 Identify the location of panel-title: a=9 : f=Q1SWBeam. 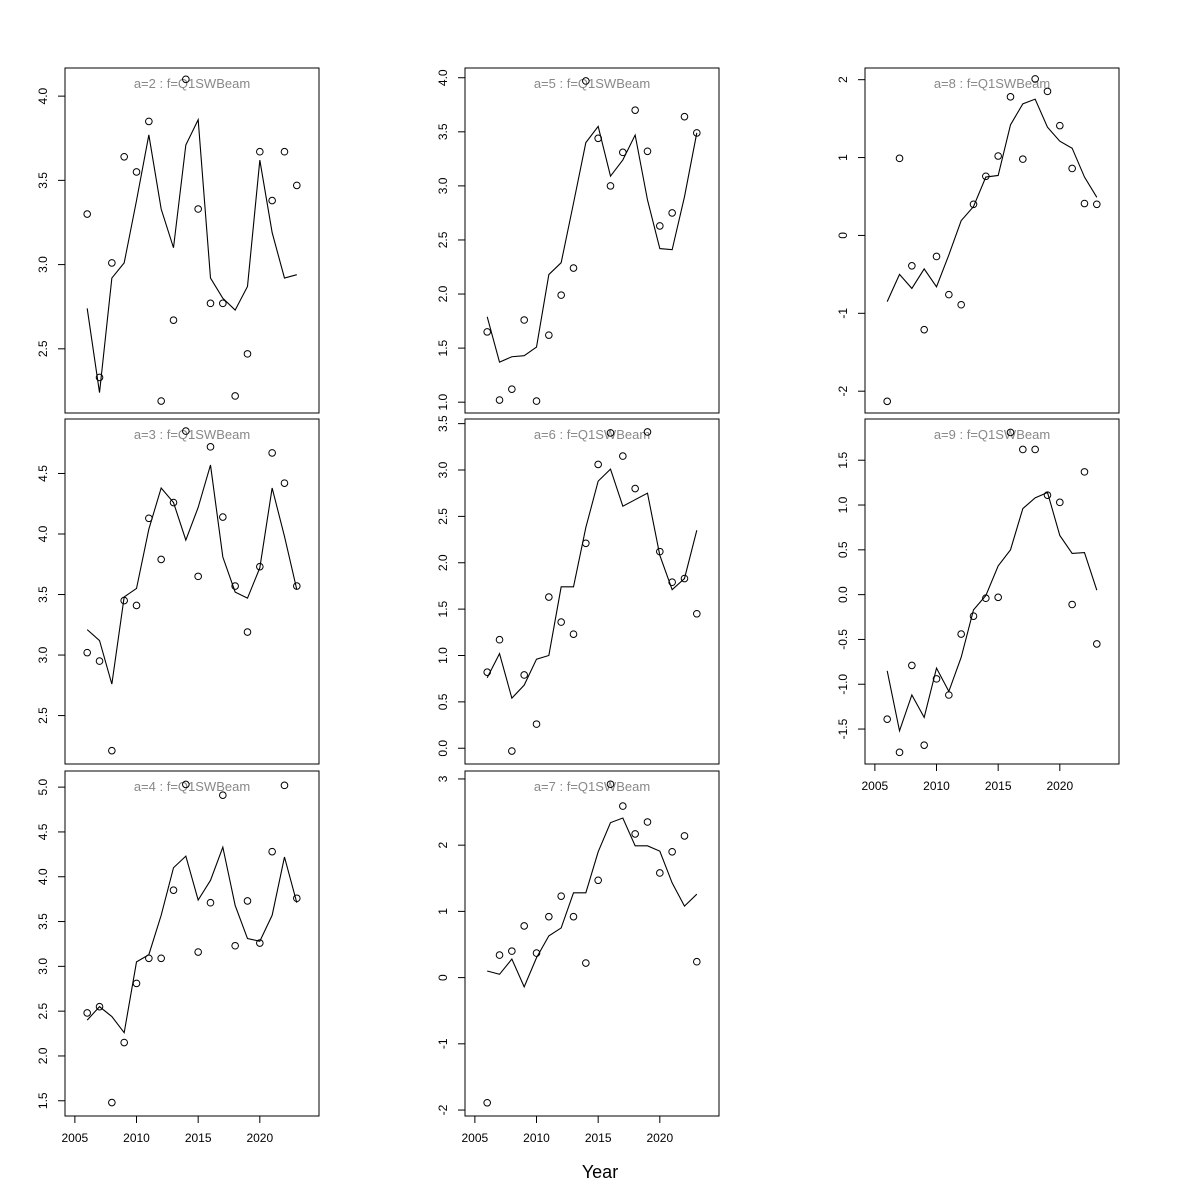
(992, 434).